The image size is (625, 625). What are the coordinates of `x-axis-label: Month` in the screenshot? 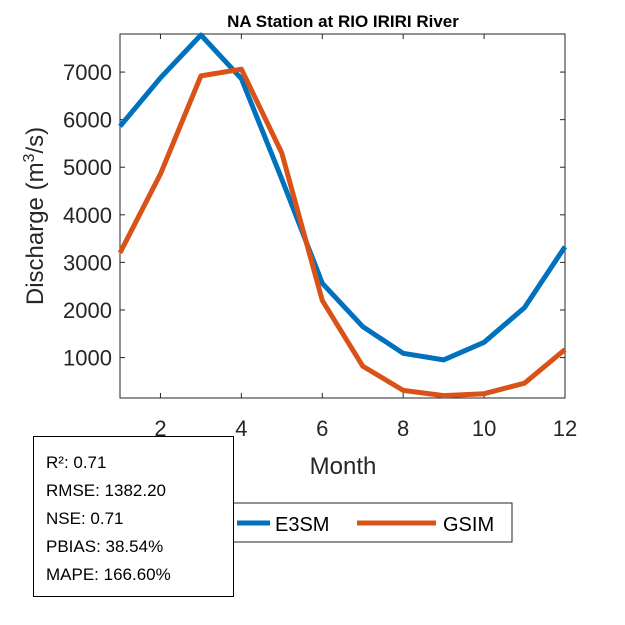 It's located at (343, 466).